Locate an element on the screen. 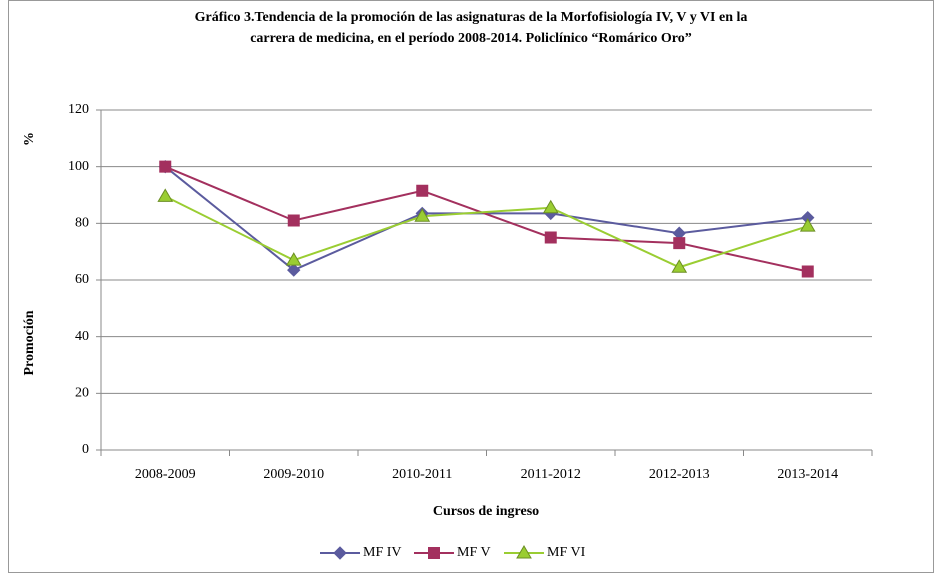  y-tick-label: 20 is located at coordinates (82, 393).